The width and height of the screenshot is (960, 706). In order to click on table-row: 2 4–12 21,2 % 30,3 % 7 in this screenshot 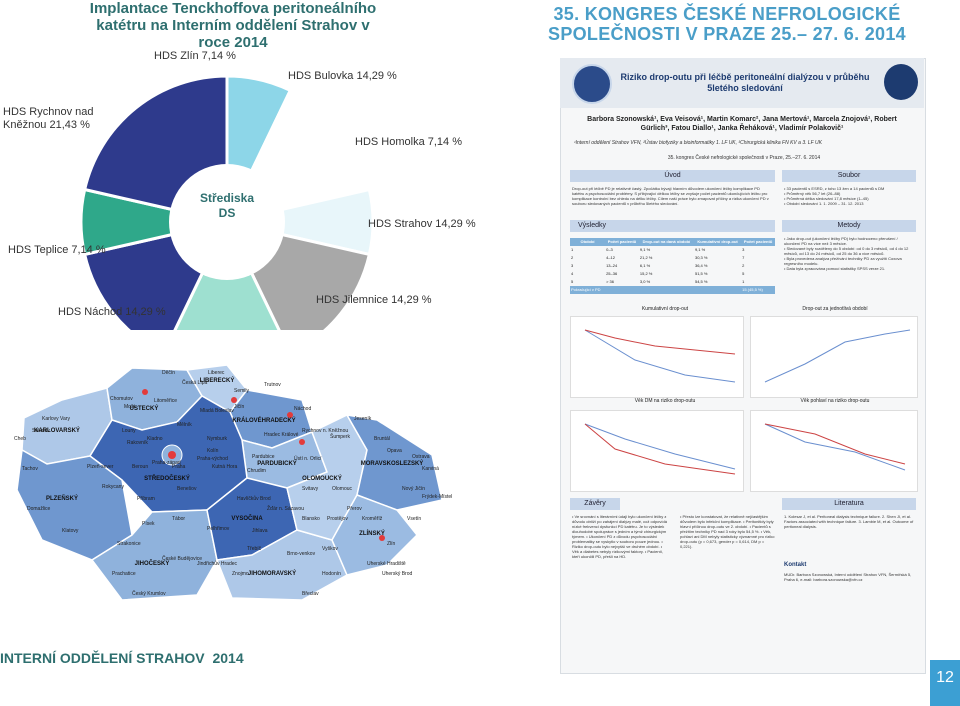, I will do `click(672, 258)`.